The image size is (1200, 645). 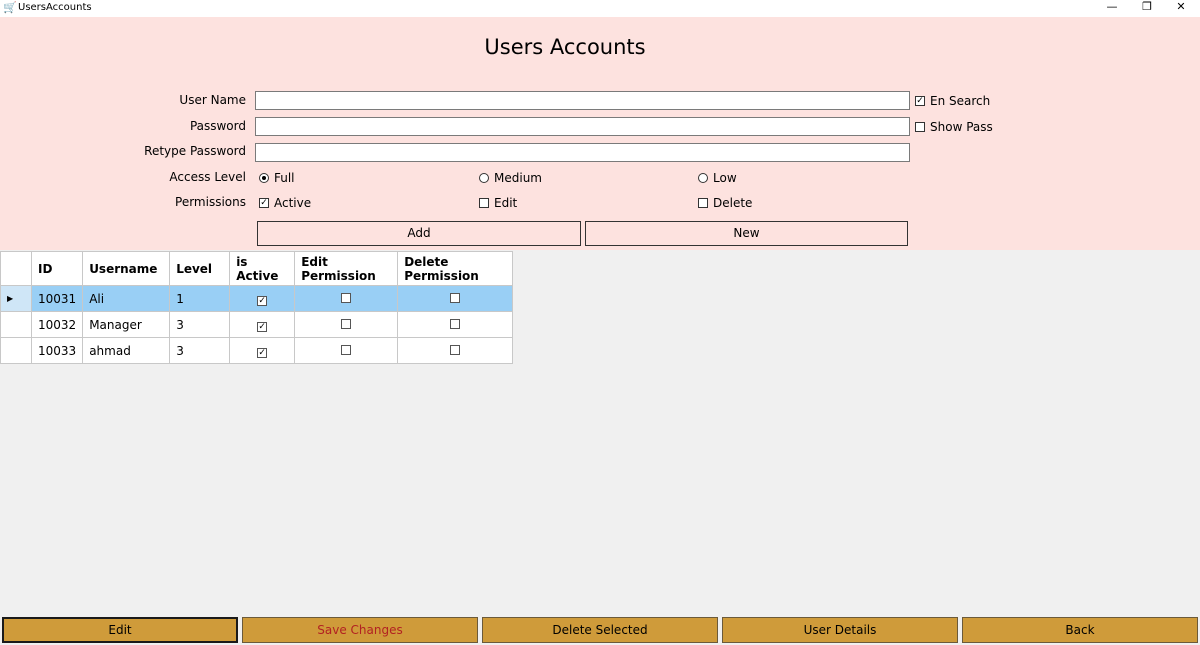 What do you see at coordinates (210, 202) in the screenshot?
I see `permissions-label: Permissions` at bounding box center [210, 202].